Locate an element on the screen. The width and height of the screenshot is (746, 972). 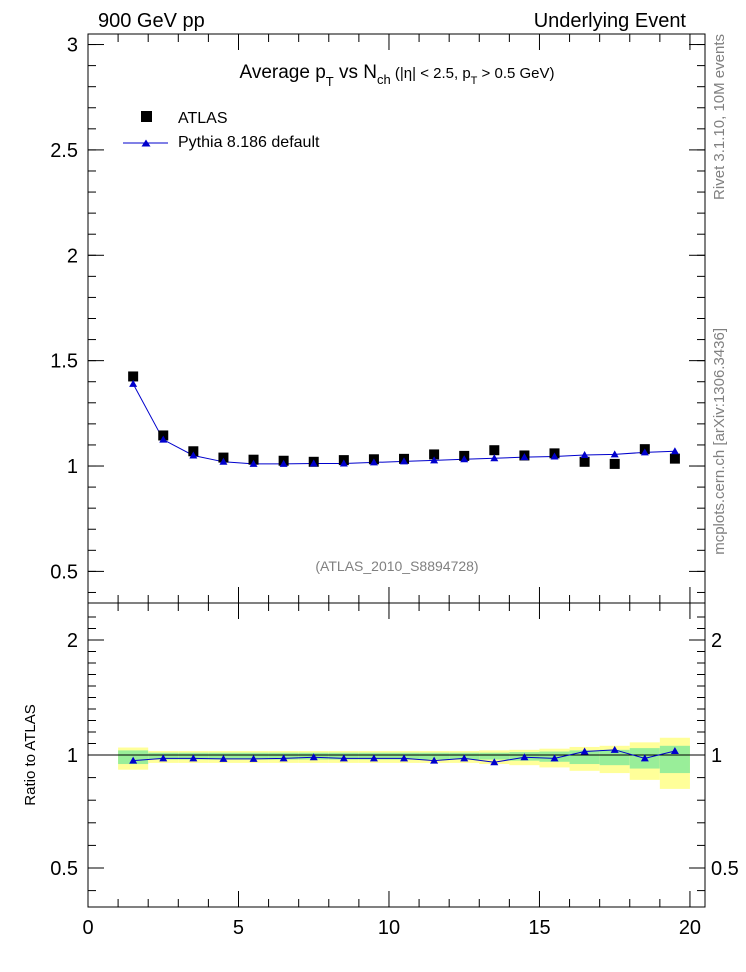
main-ytick-label: 2.5 is located at coordinates (64, 151).